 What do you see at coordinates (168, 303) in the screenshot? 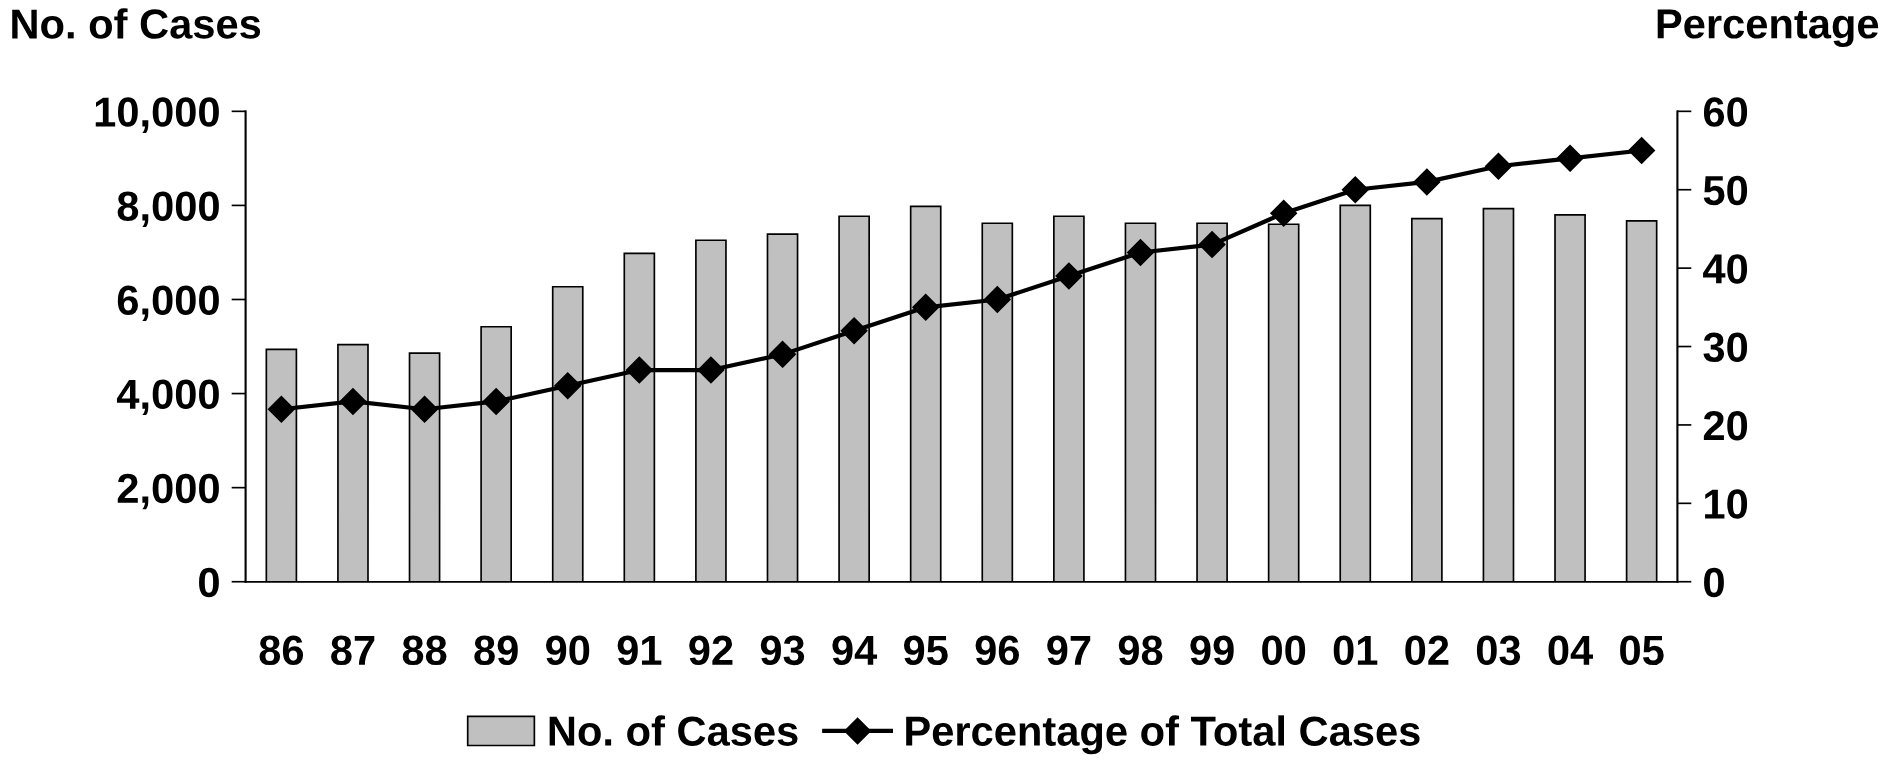
I see `y-tick-label: 6,000` at bounding box center [168, 303].